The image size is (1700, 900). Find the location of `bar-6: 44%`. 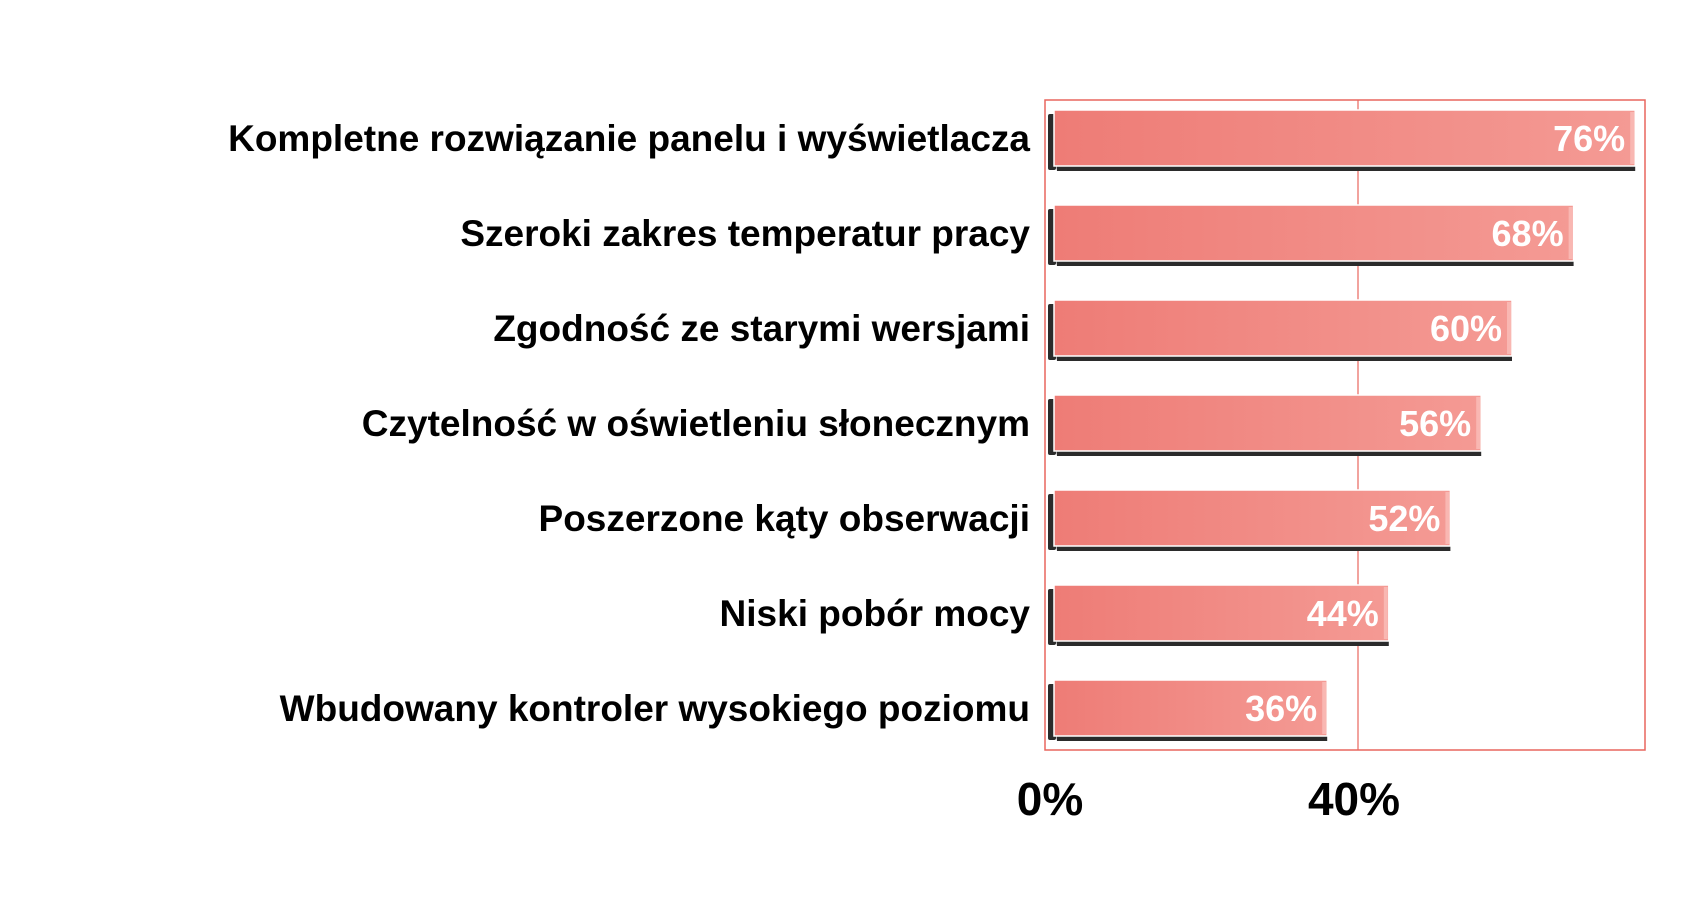

bar-6: 44% is located at coordinates (1219, 615).